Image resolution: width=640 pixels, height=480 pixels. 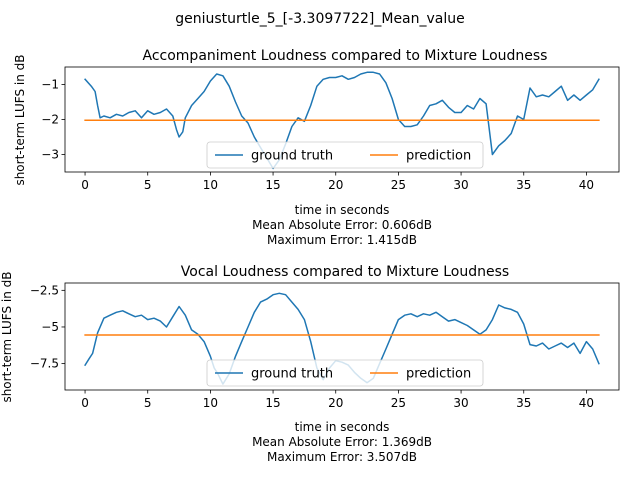 What do you see at coordinates (44, 290) in the screenshot?
I see `y-tick-label: −2.5` at bounding box center [44, 290].